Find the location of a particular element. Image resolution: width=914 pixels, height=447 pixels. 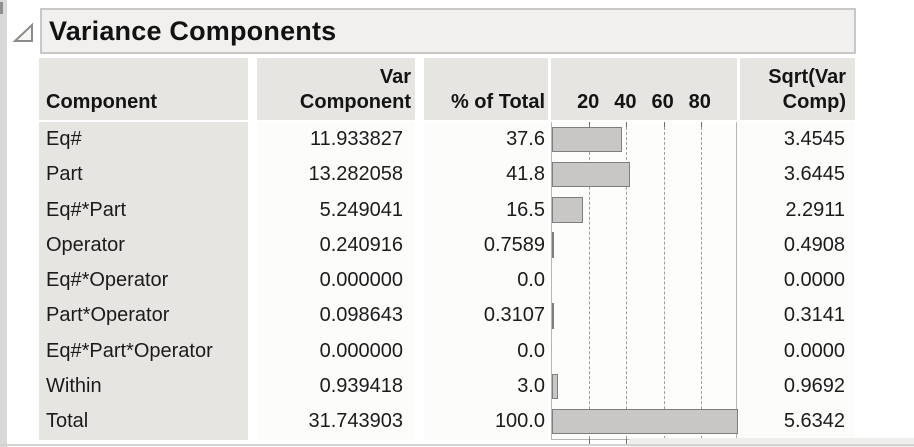

table-row: Operator 0.240916 0.7589 0.4908 is located at coordinates (447, 245).